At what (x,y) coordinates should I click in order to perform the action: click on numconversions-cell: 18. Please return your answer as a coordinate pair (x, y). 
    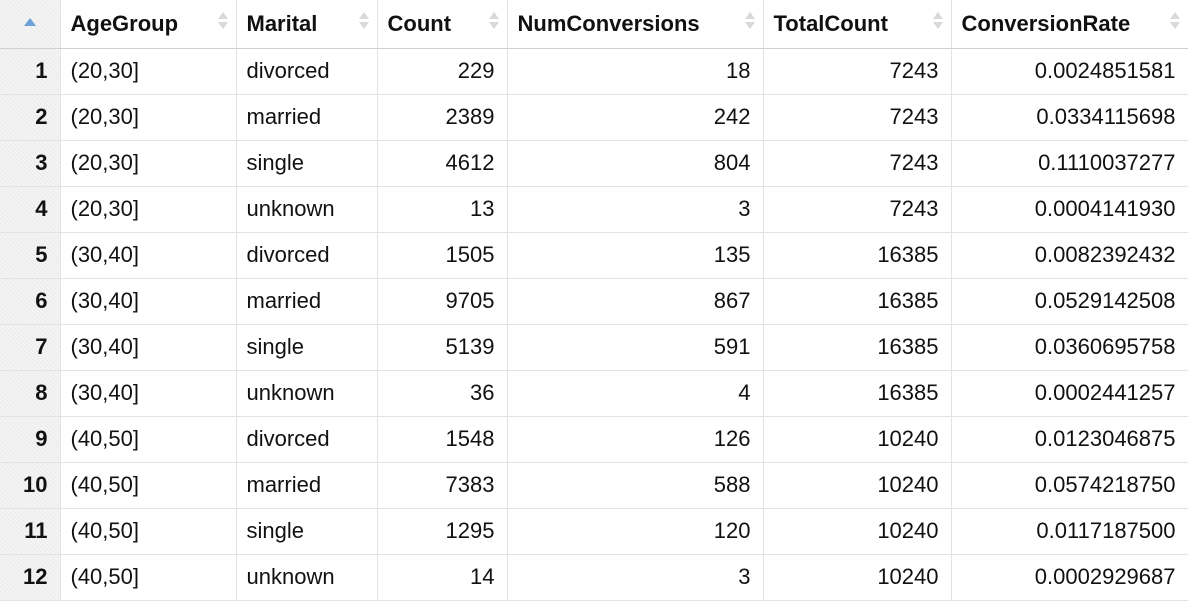
    Looking at the image, I should click on (635, 71).